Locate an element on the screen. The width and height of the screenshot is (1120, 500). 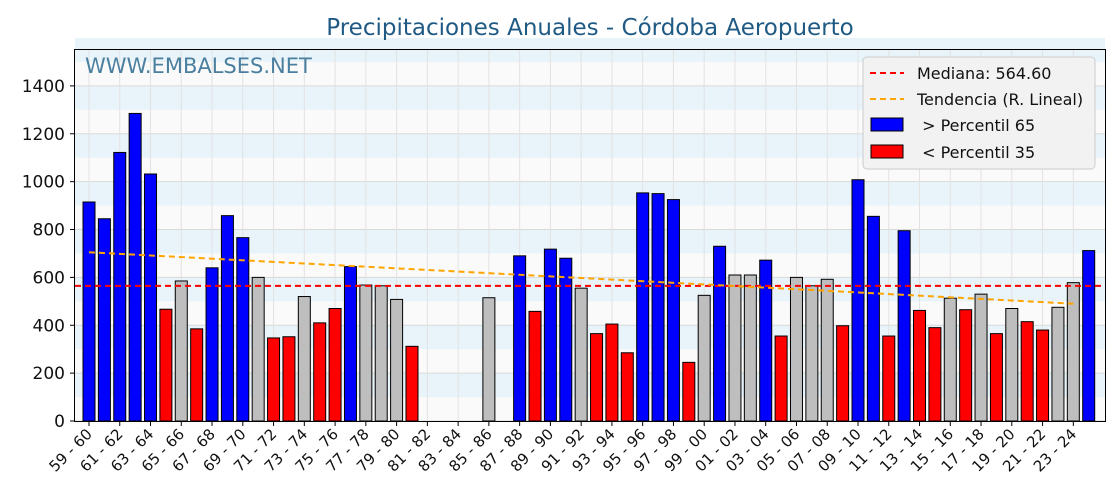
y-tick-label: 0 is located at coordinates (59, 422).